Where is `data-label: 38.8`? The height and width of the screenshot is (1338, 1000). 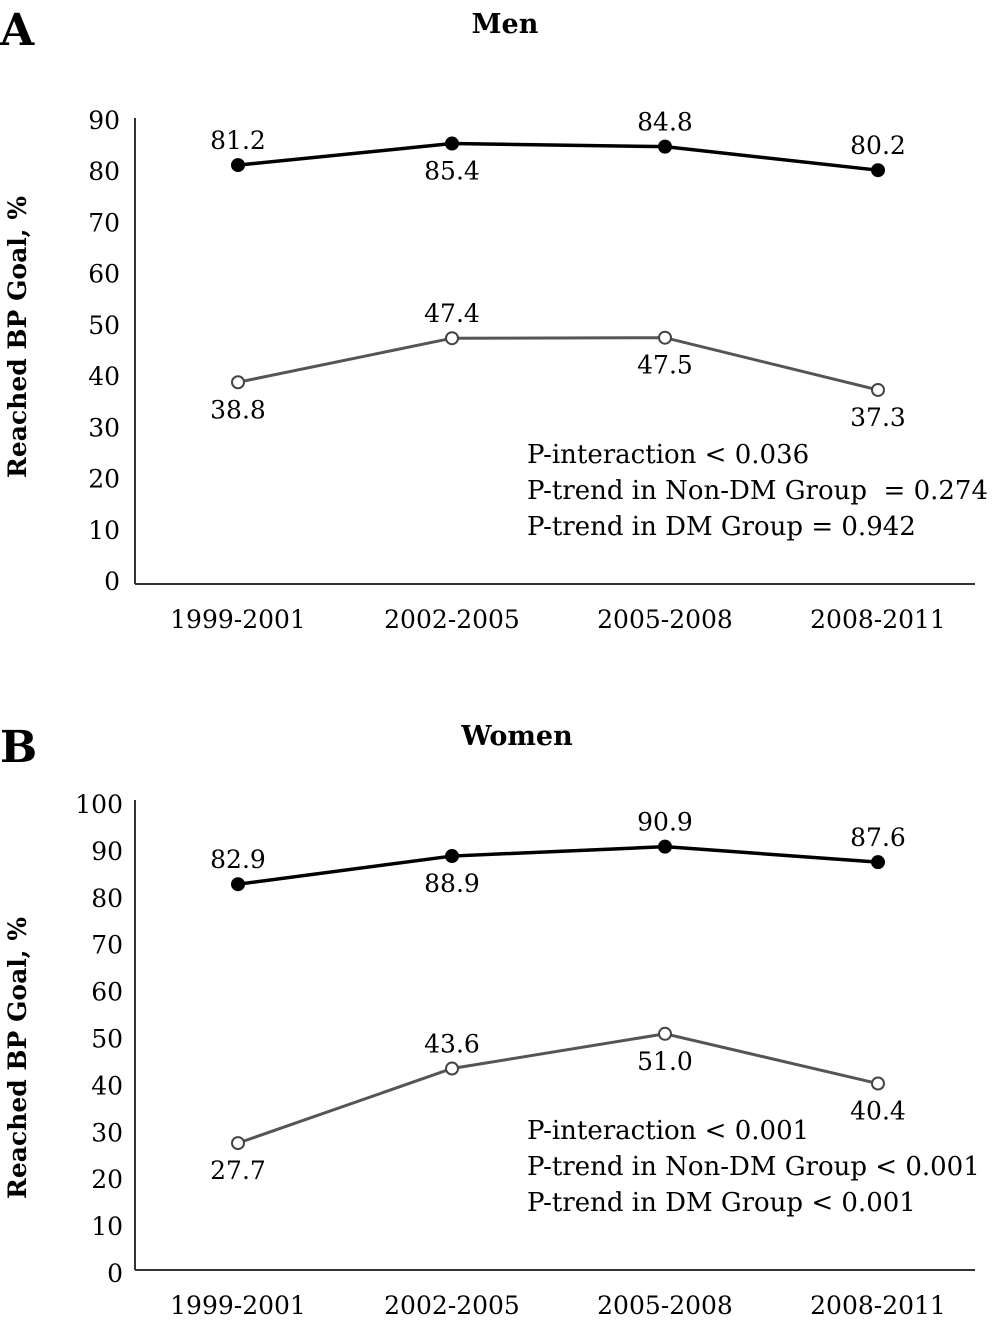 data-label: 38.8 is located at coordinates (238, 409).